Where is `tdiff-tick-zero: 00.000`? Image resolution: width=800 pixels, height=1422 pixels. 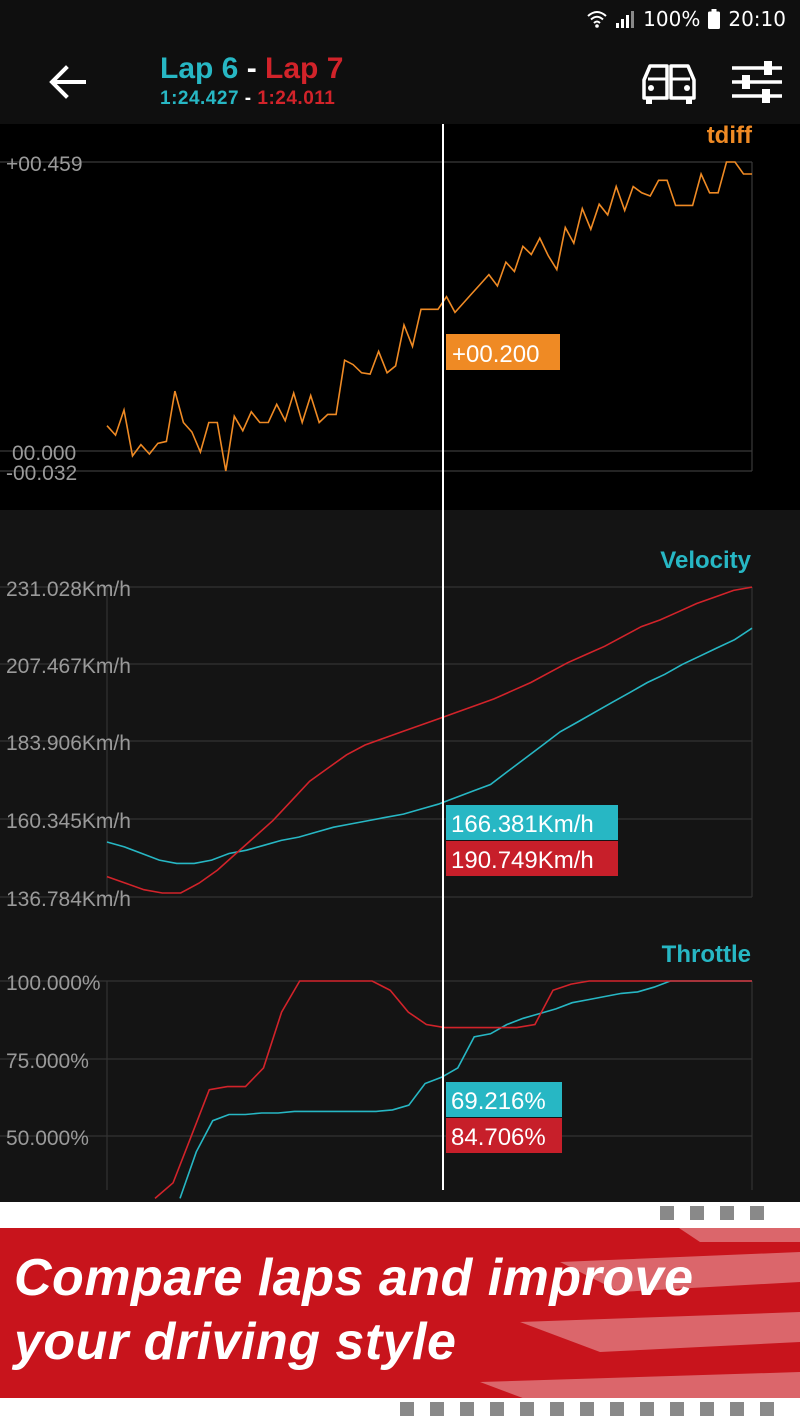 tdiff-tick-zero: 00.000 is located at coordinates (44, 453).